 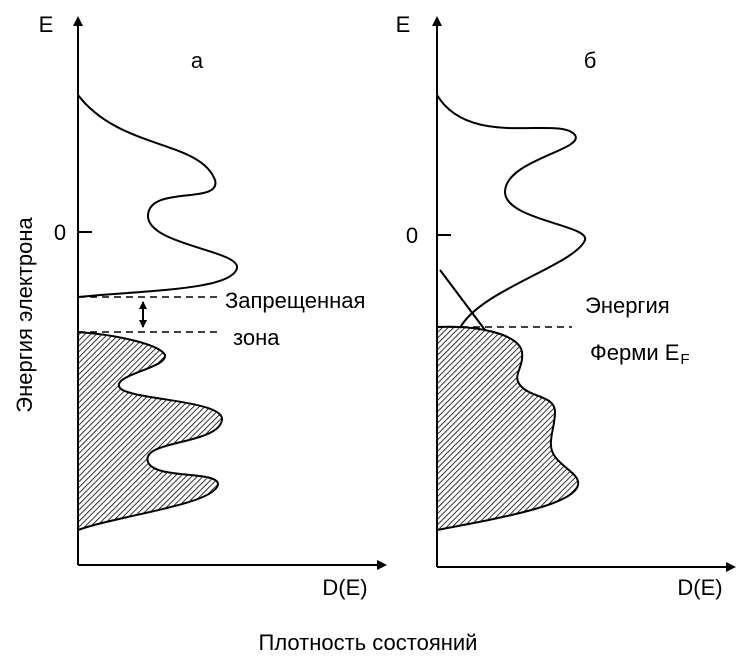 What do you see at coordinates (511, 211) in the screenshot?
I see `band` at bounding box center [511, 211].